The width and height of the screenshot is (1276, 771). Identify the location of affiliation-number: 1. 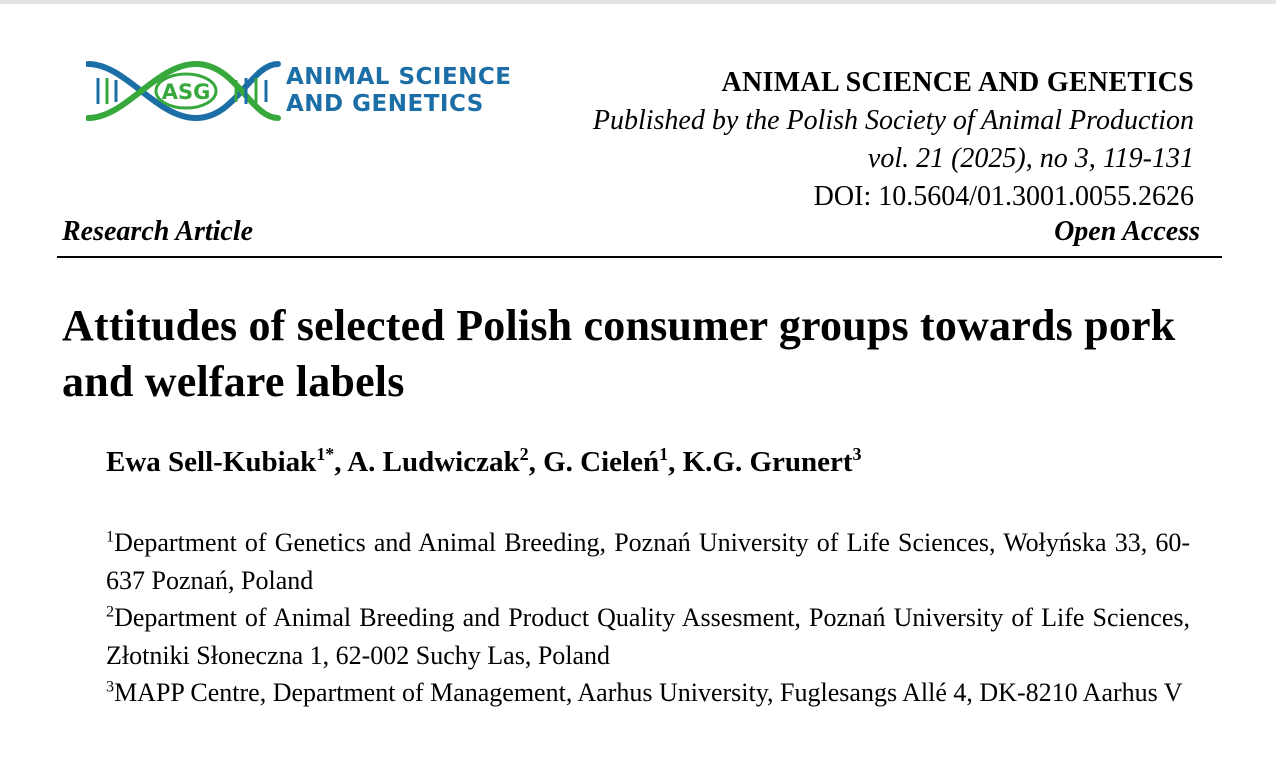
(110, 537).